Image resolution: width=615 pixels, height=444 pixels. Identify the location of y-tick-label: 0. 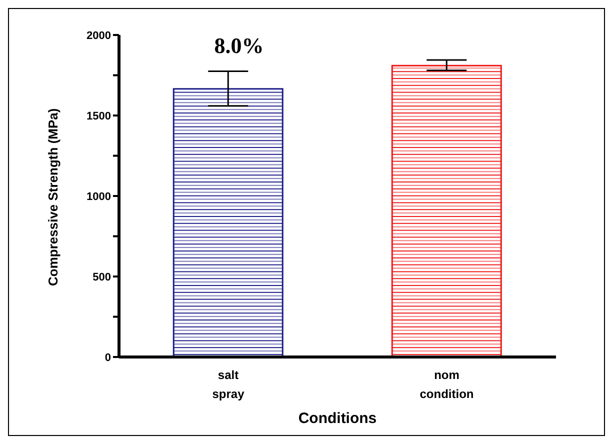
(107, 358).